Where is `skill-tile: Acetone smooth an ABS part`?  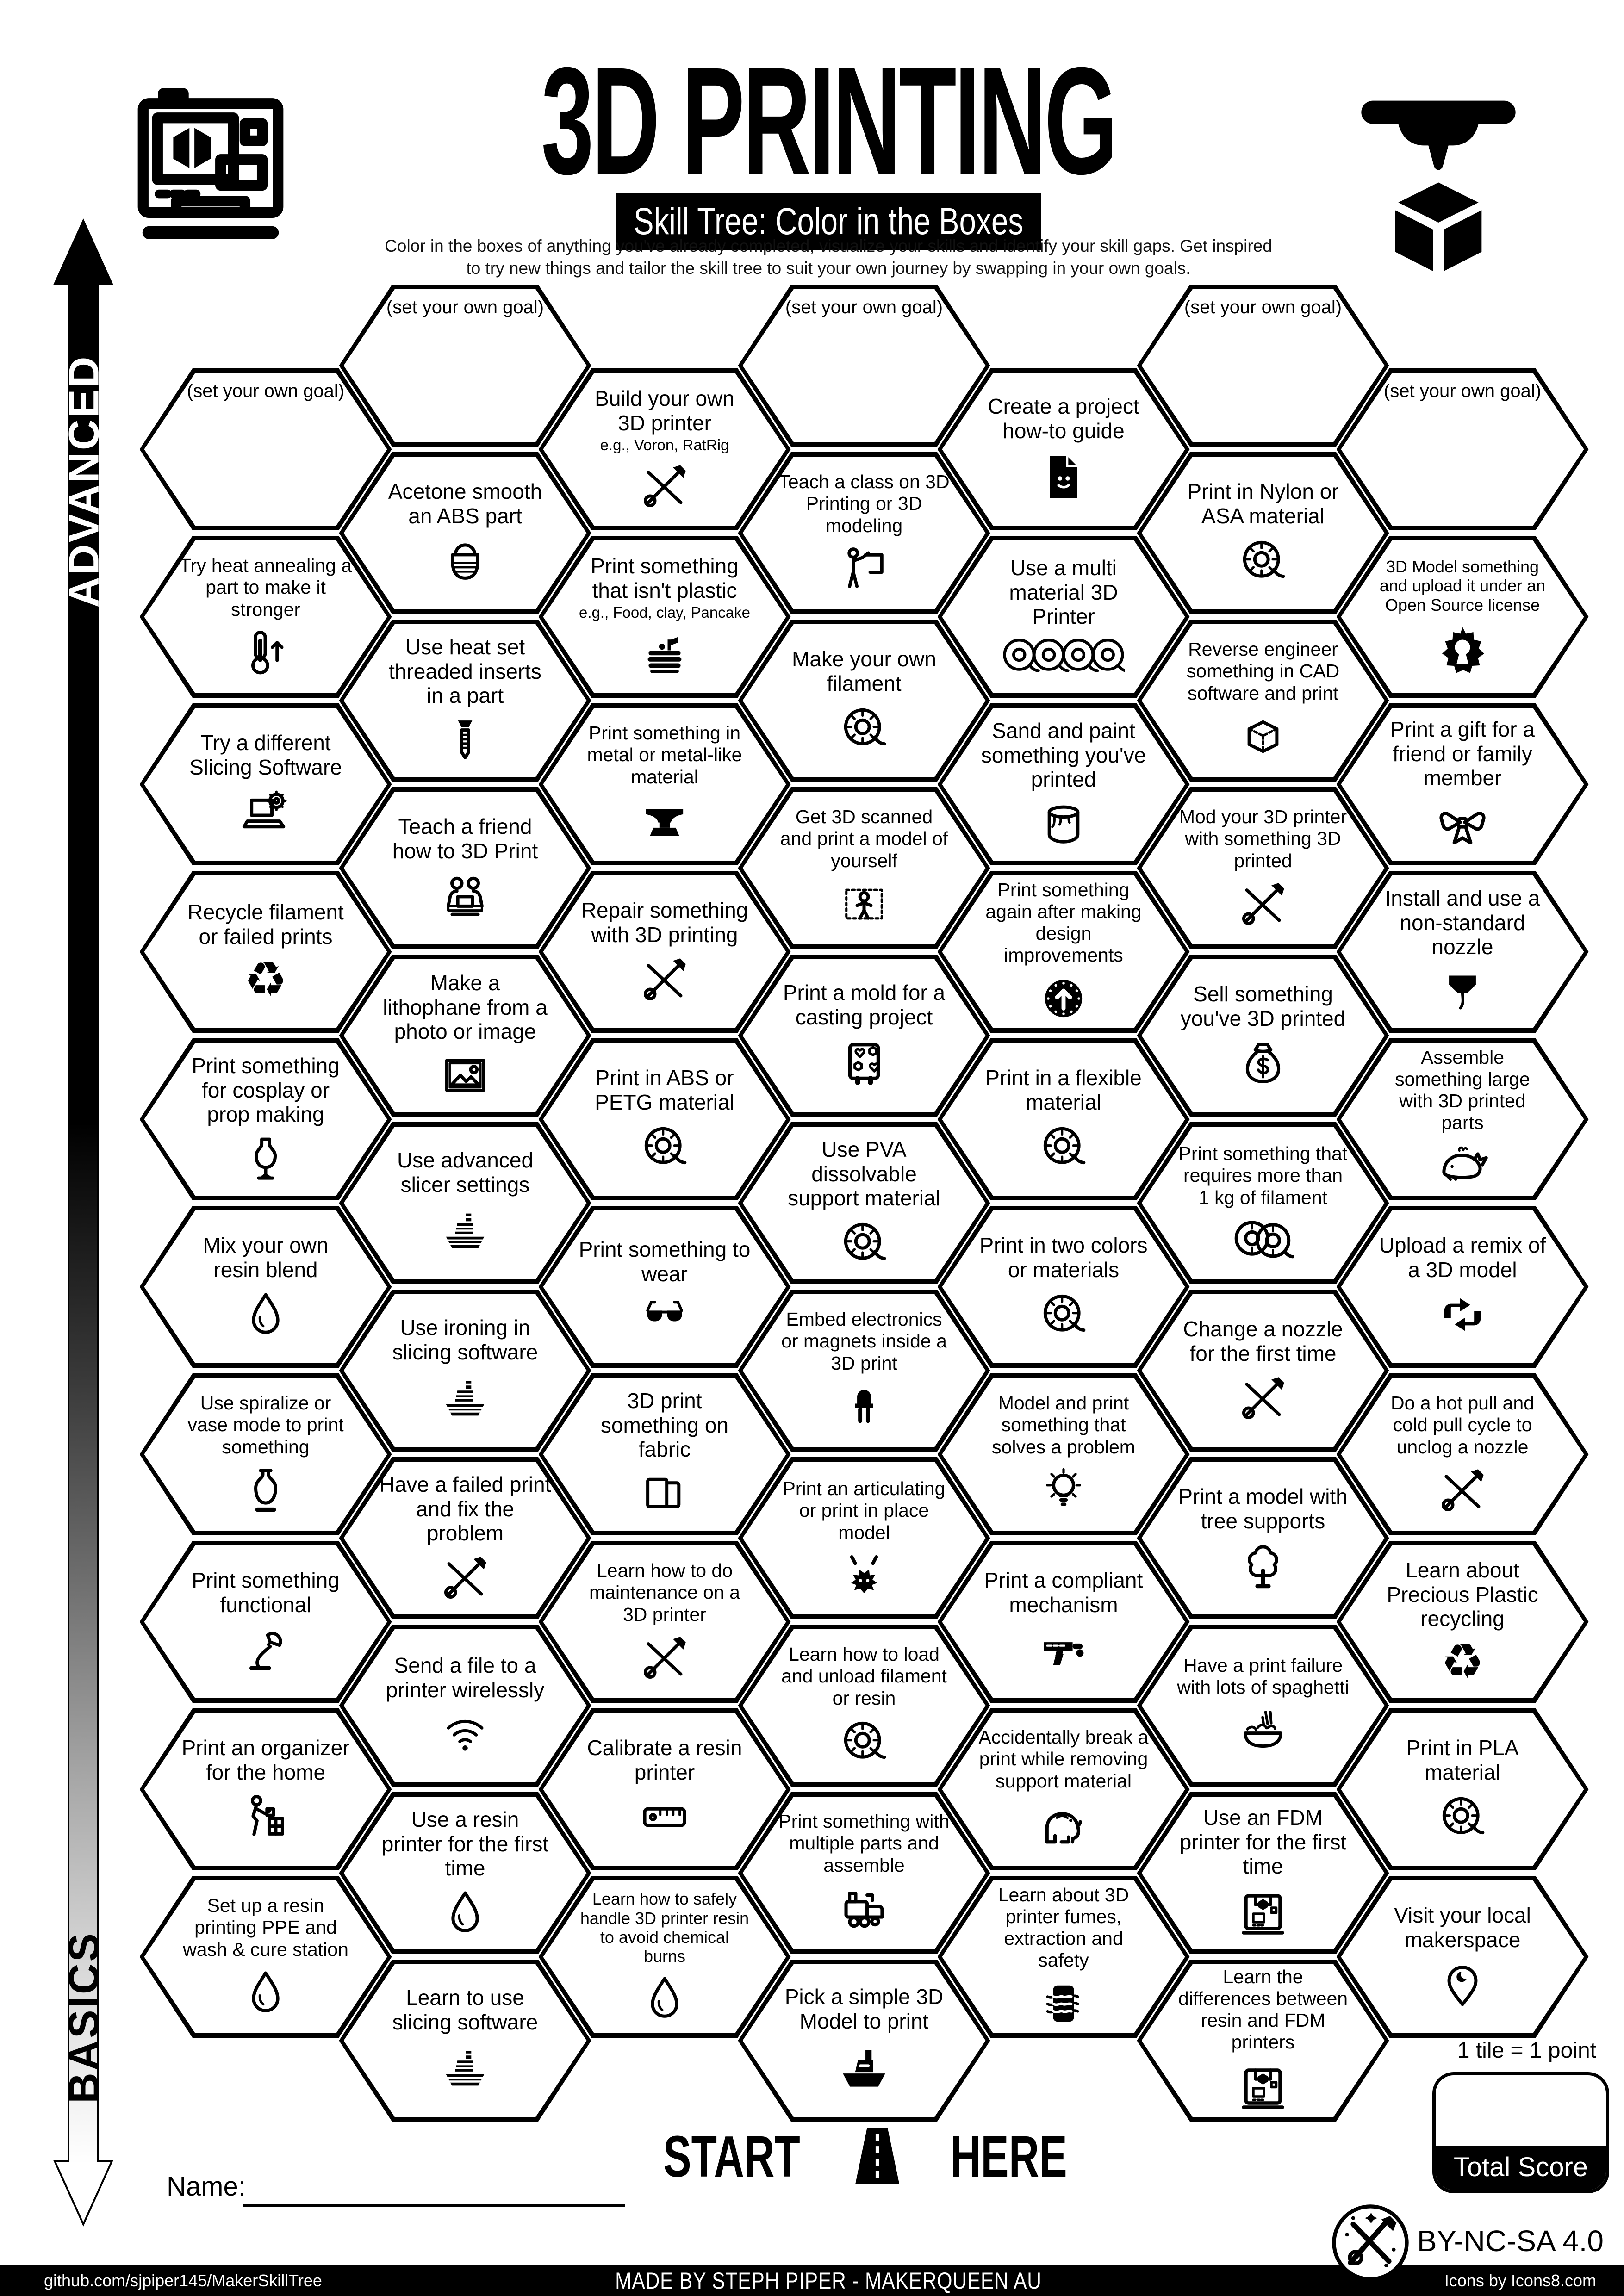
skill-tile: Acetone smooth an ABS part is located at coordinates (465, 533).